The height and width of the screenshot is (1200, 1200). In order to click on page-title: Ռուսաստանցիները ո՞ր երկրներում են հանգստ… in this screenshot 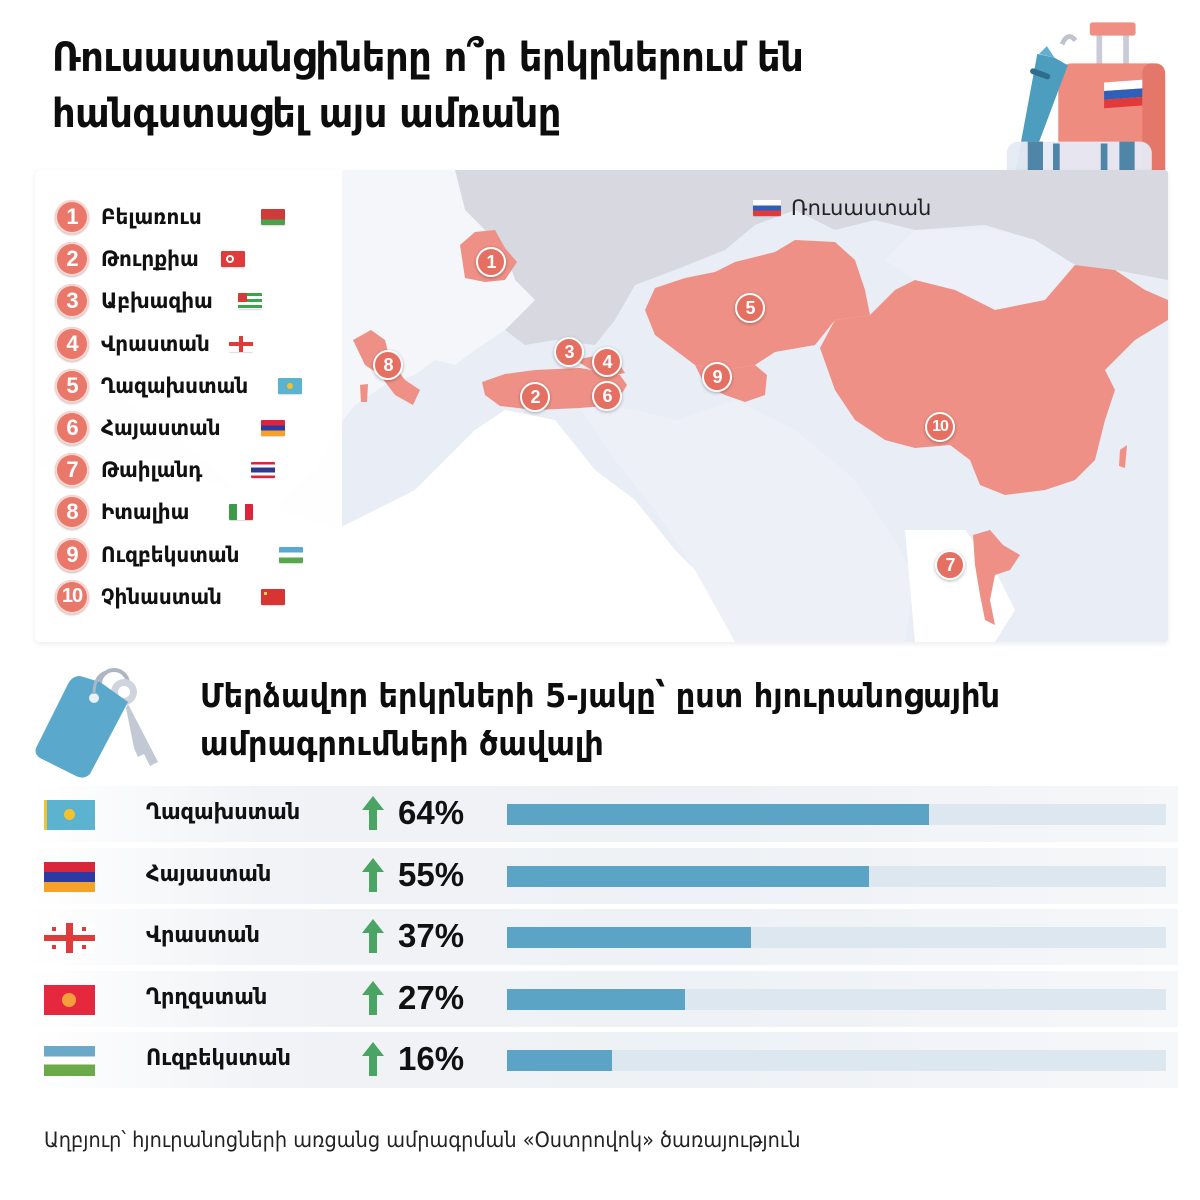, I will do `click(428, 86)`.